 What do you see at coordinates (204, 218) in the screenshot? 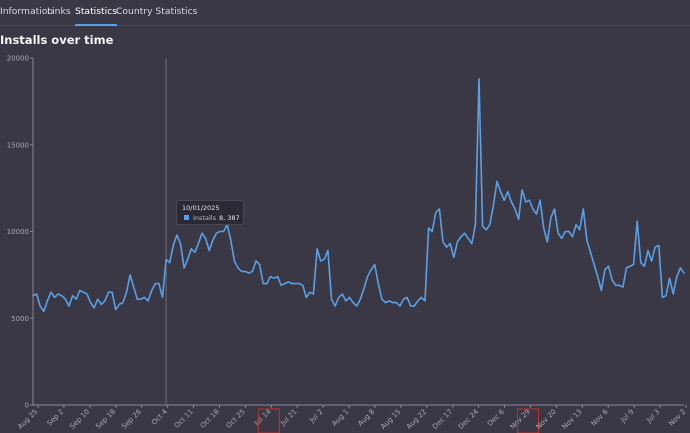
I see `tooltip-series-label: Installs` at bounding box center [204, 218].